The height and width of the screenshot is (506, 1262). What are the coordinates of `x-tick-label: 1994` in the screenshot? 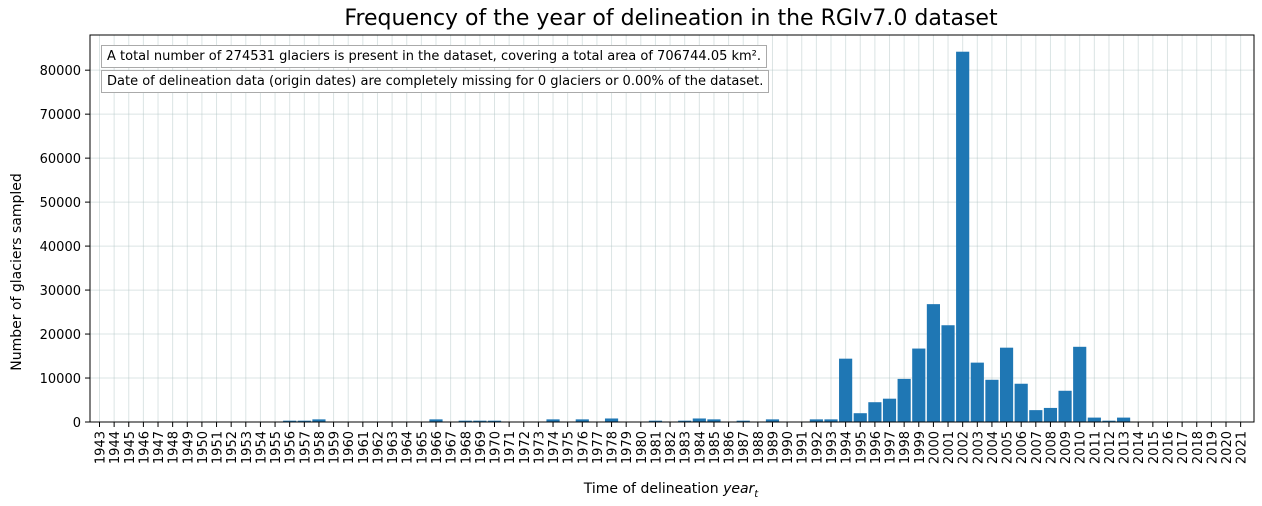 It's located at (847, 447).